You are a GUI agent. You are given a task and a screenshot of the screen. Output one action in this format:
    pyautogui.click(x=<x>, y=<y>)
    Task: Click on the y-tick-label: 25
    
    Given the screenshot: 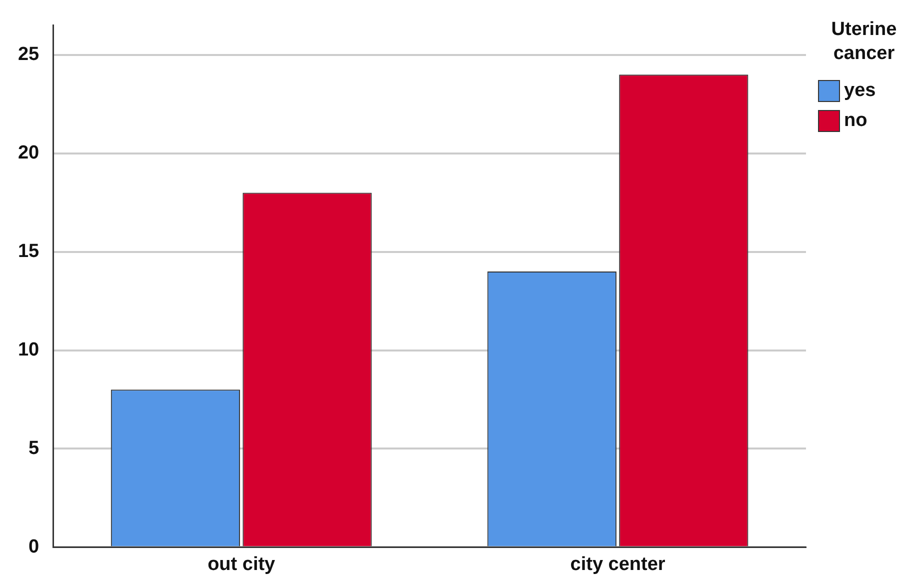 What is the action you would take?
    pyautogui.click(x=29, y=55)
    